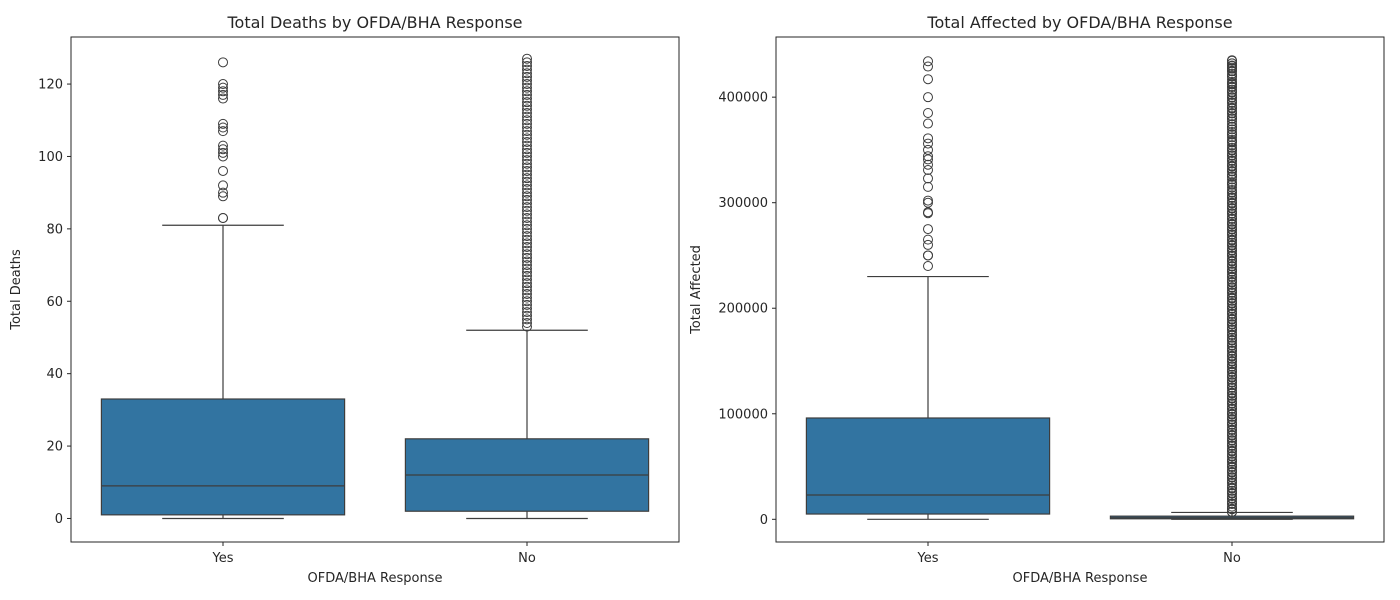  What do you see at coordinates (928, 288) in the screenshot?
I see `box-group-yes` at bounding box center [928, 288].